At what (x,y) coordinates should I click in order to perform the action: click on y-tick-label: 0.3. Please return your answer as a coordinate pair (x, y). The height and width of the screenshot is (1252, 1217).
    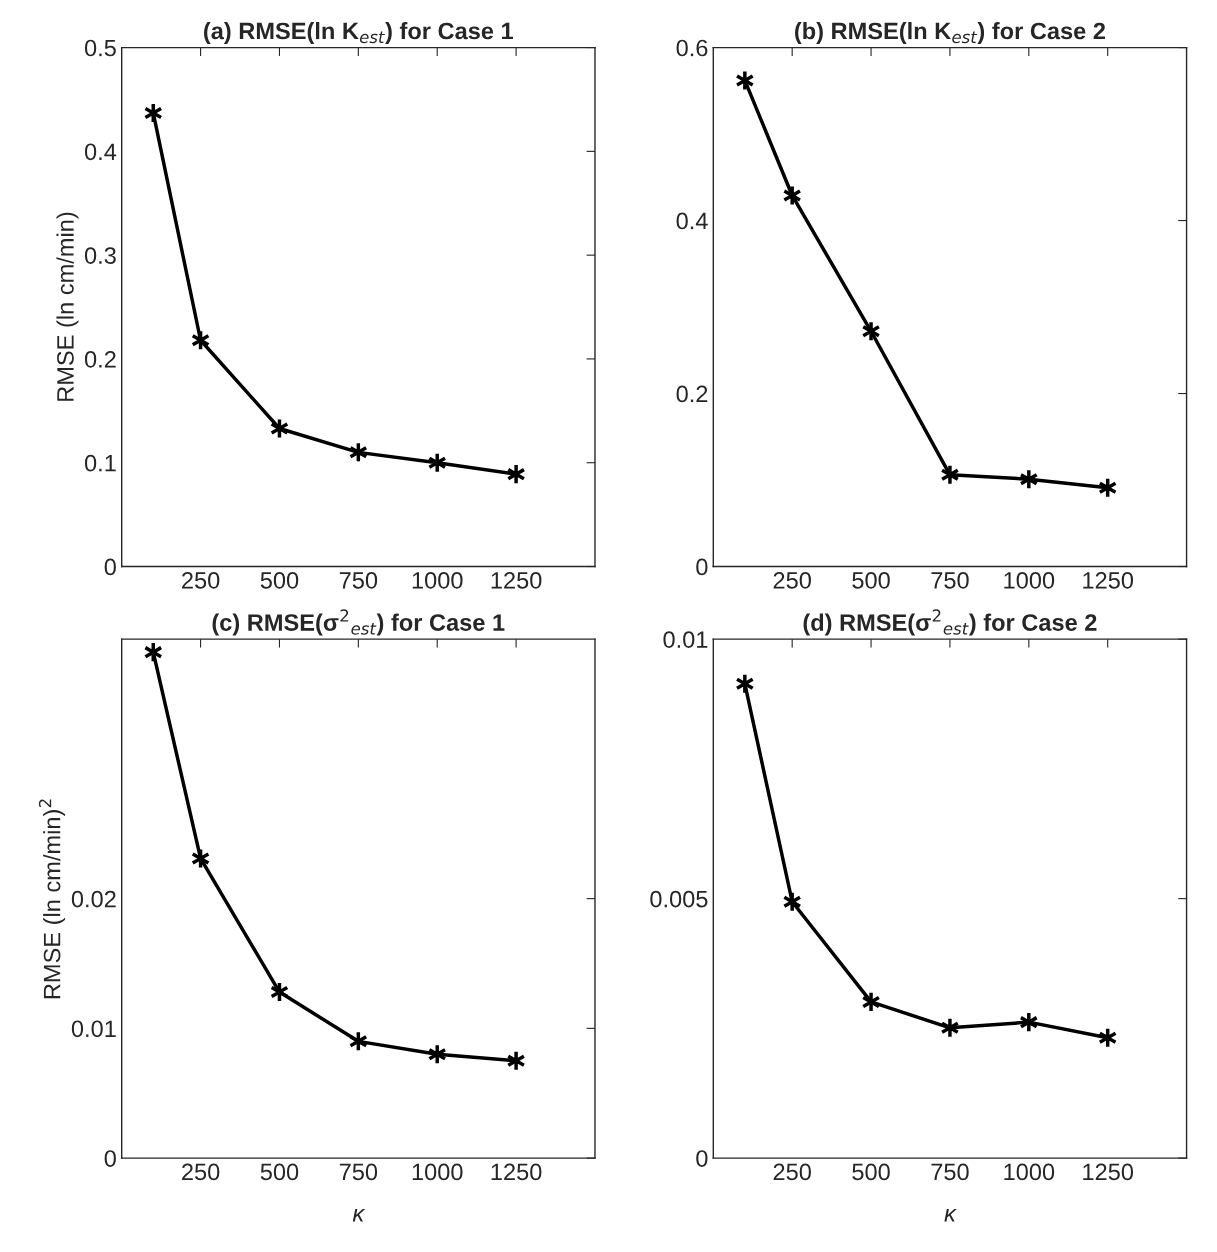
    Looking at the image, I should click on (100, 255).